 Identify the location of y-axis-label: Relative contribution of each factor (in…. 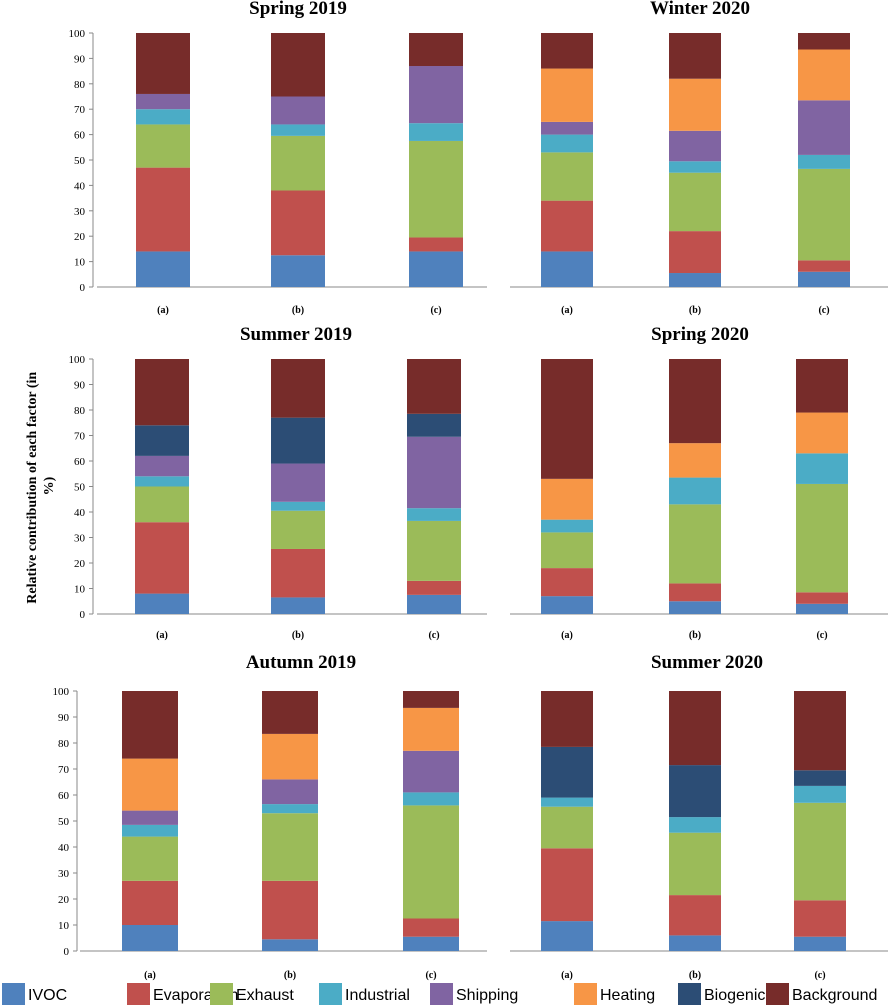
(41, 485).